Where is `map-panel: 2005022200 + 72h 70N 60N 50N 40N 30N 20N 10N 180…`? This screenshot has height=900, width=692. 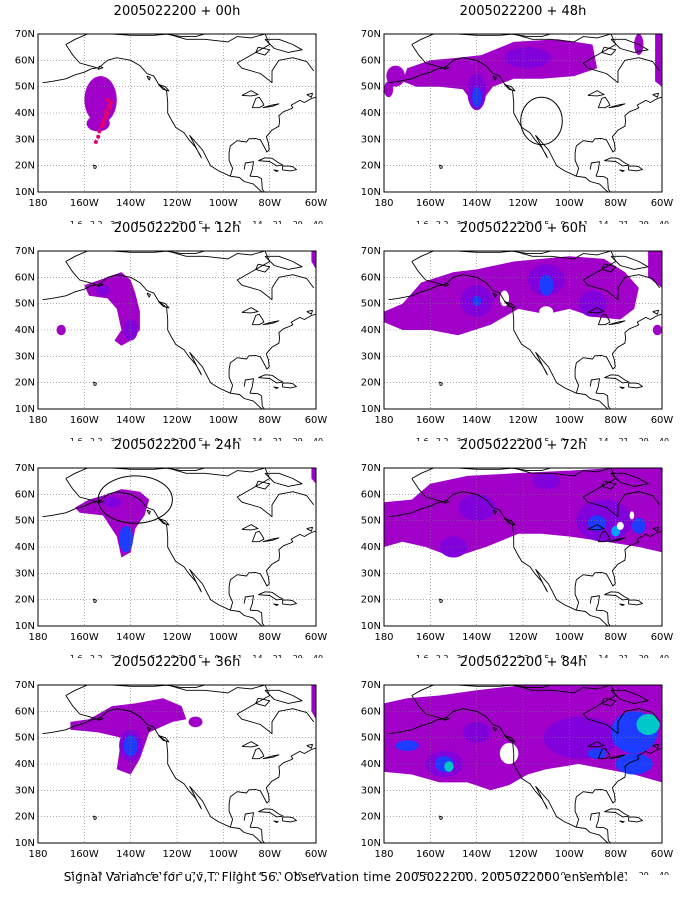 map-panel: 2005022200 + 72h 70N 60N 50N 40N 30N 20N 10N 180… is located at coordinates (511, 548).